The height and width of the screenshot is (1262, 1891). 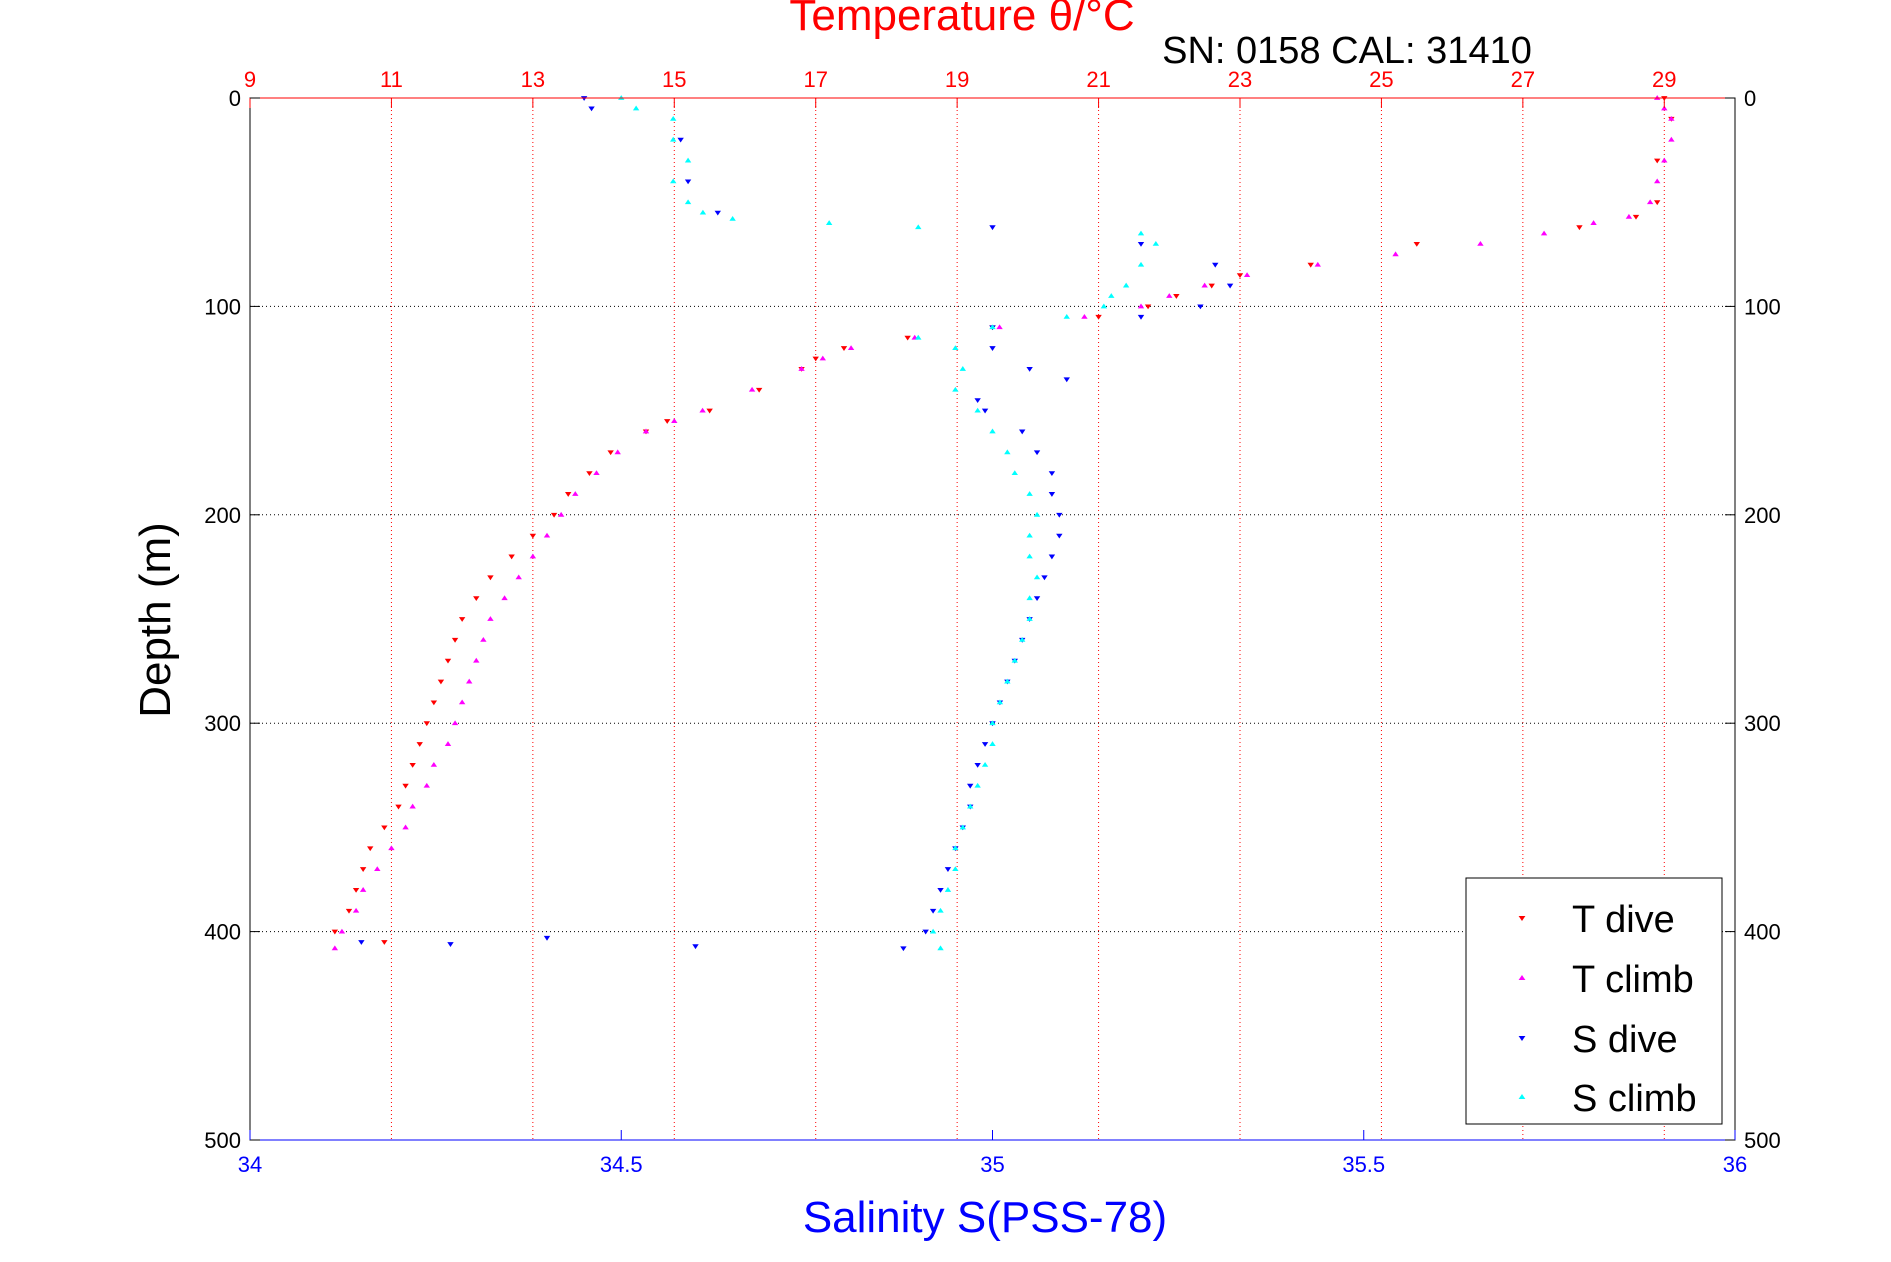 What do you see at coordinates (1522, 1038) in the screenshot?
I see `legend-marker-s-dive` at bounding box center [1522, 1038].